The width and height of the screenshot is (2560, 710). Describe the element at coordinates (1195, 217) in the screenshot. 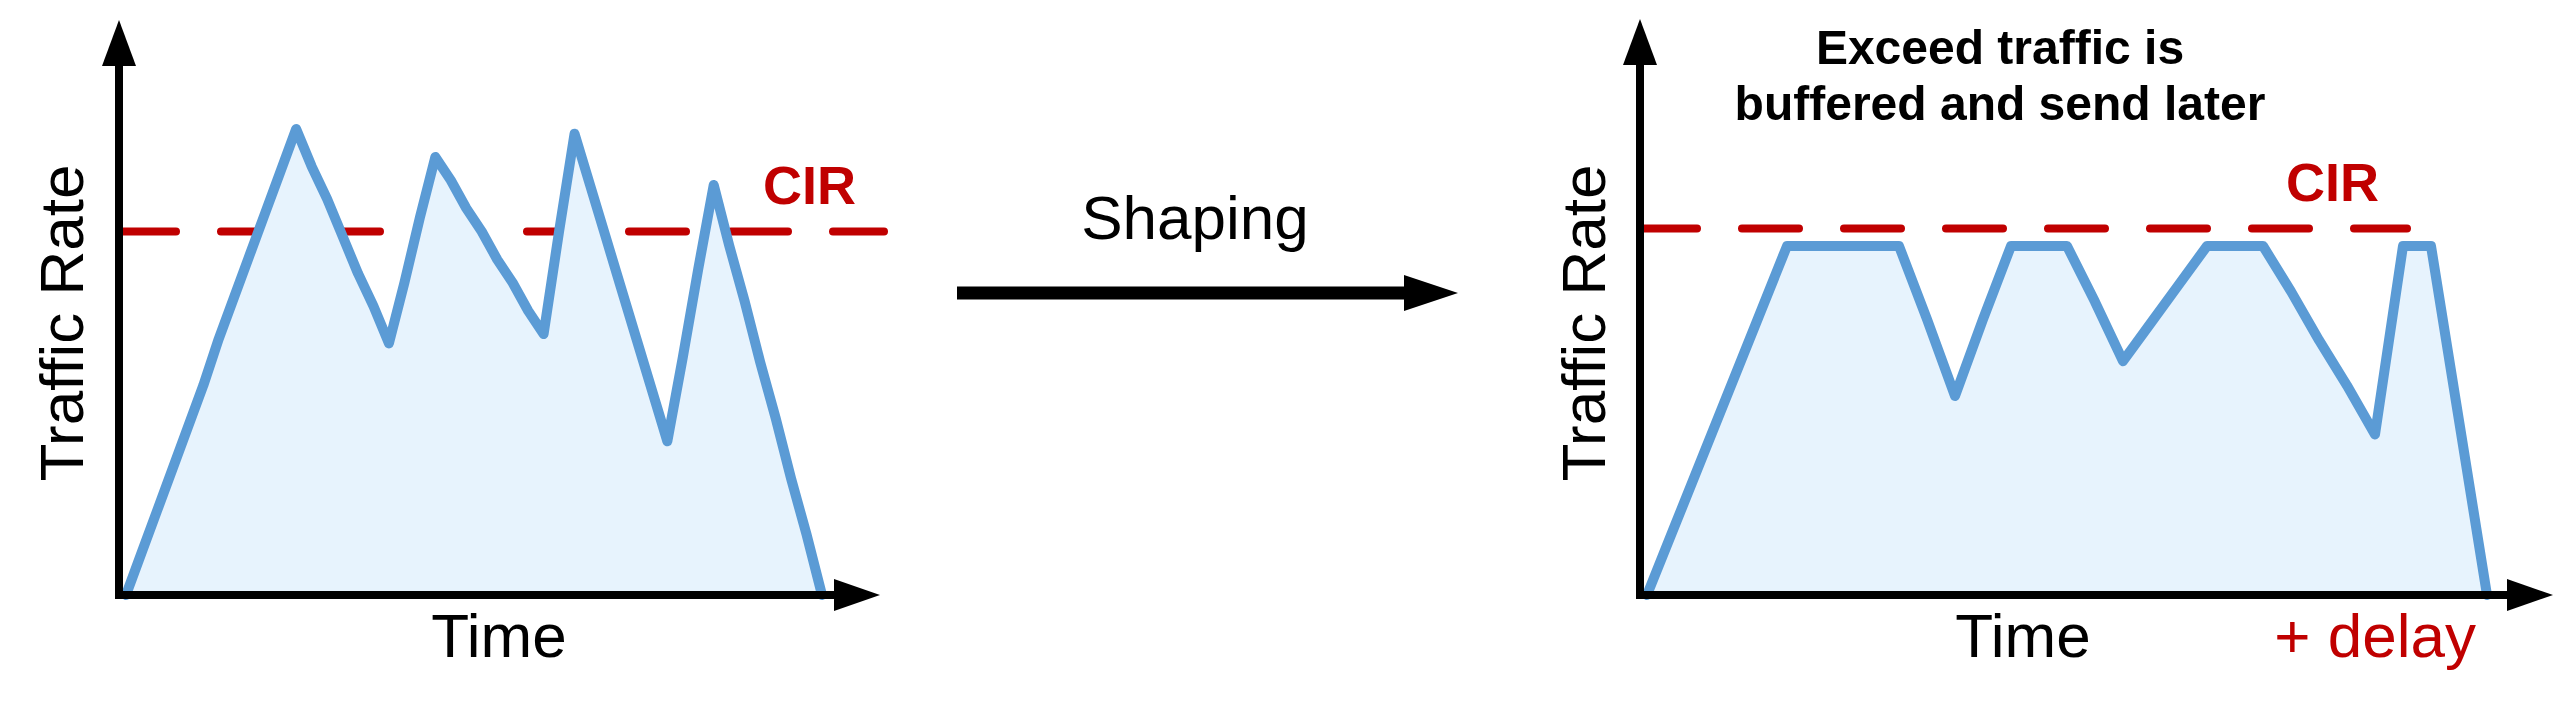

I see `text: Shaping` at that location.